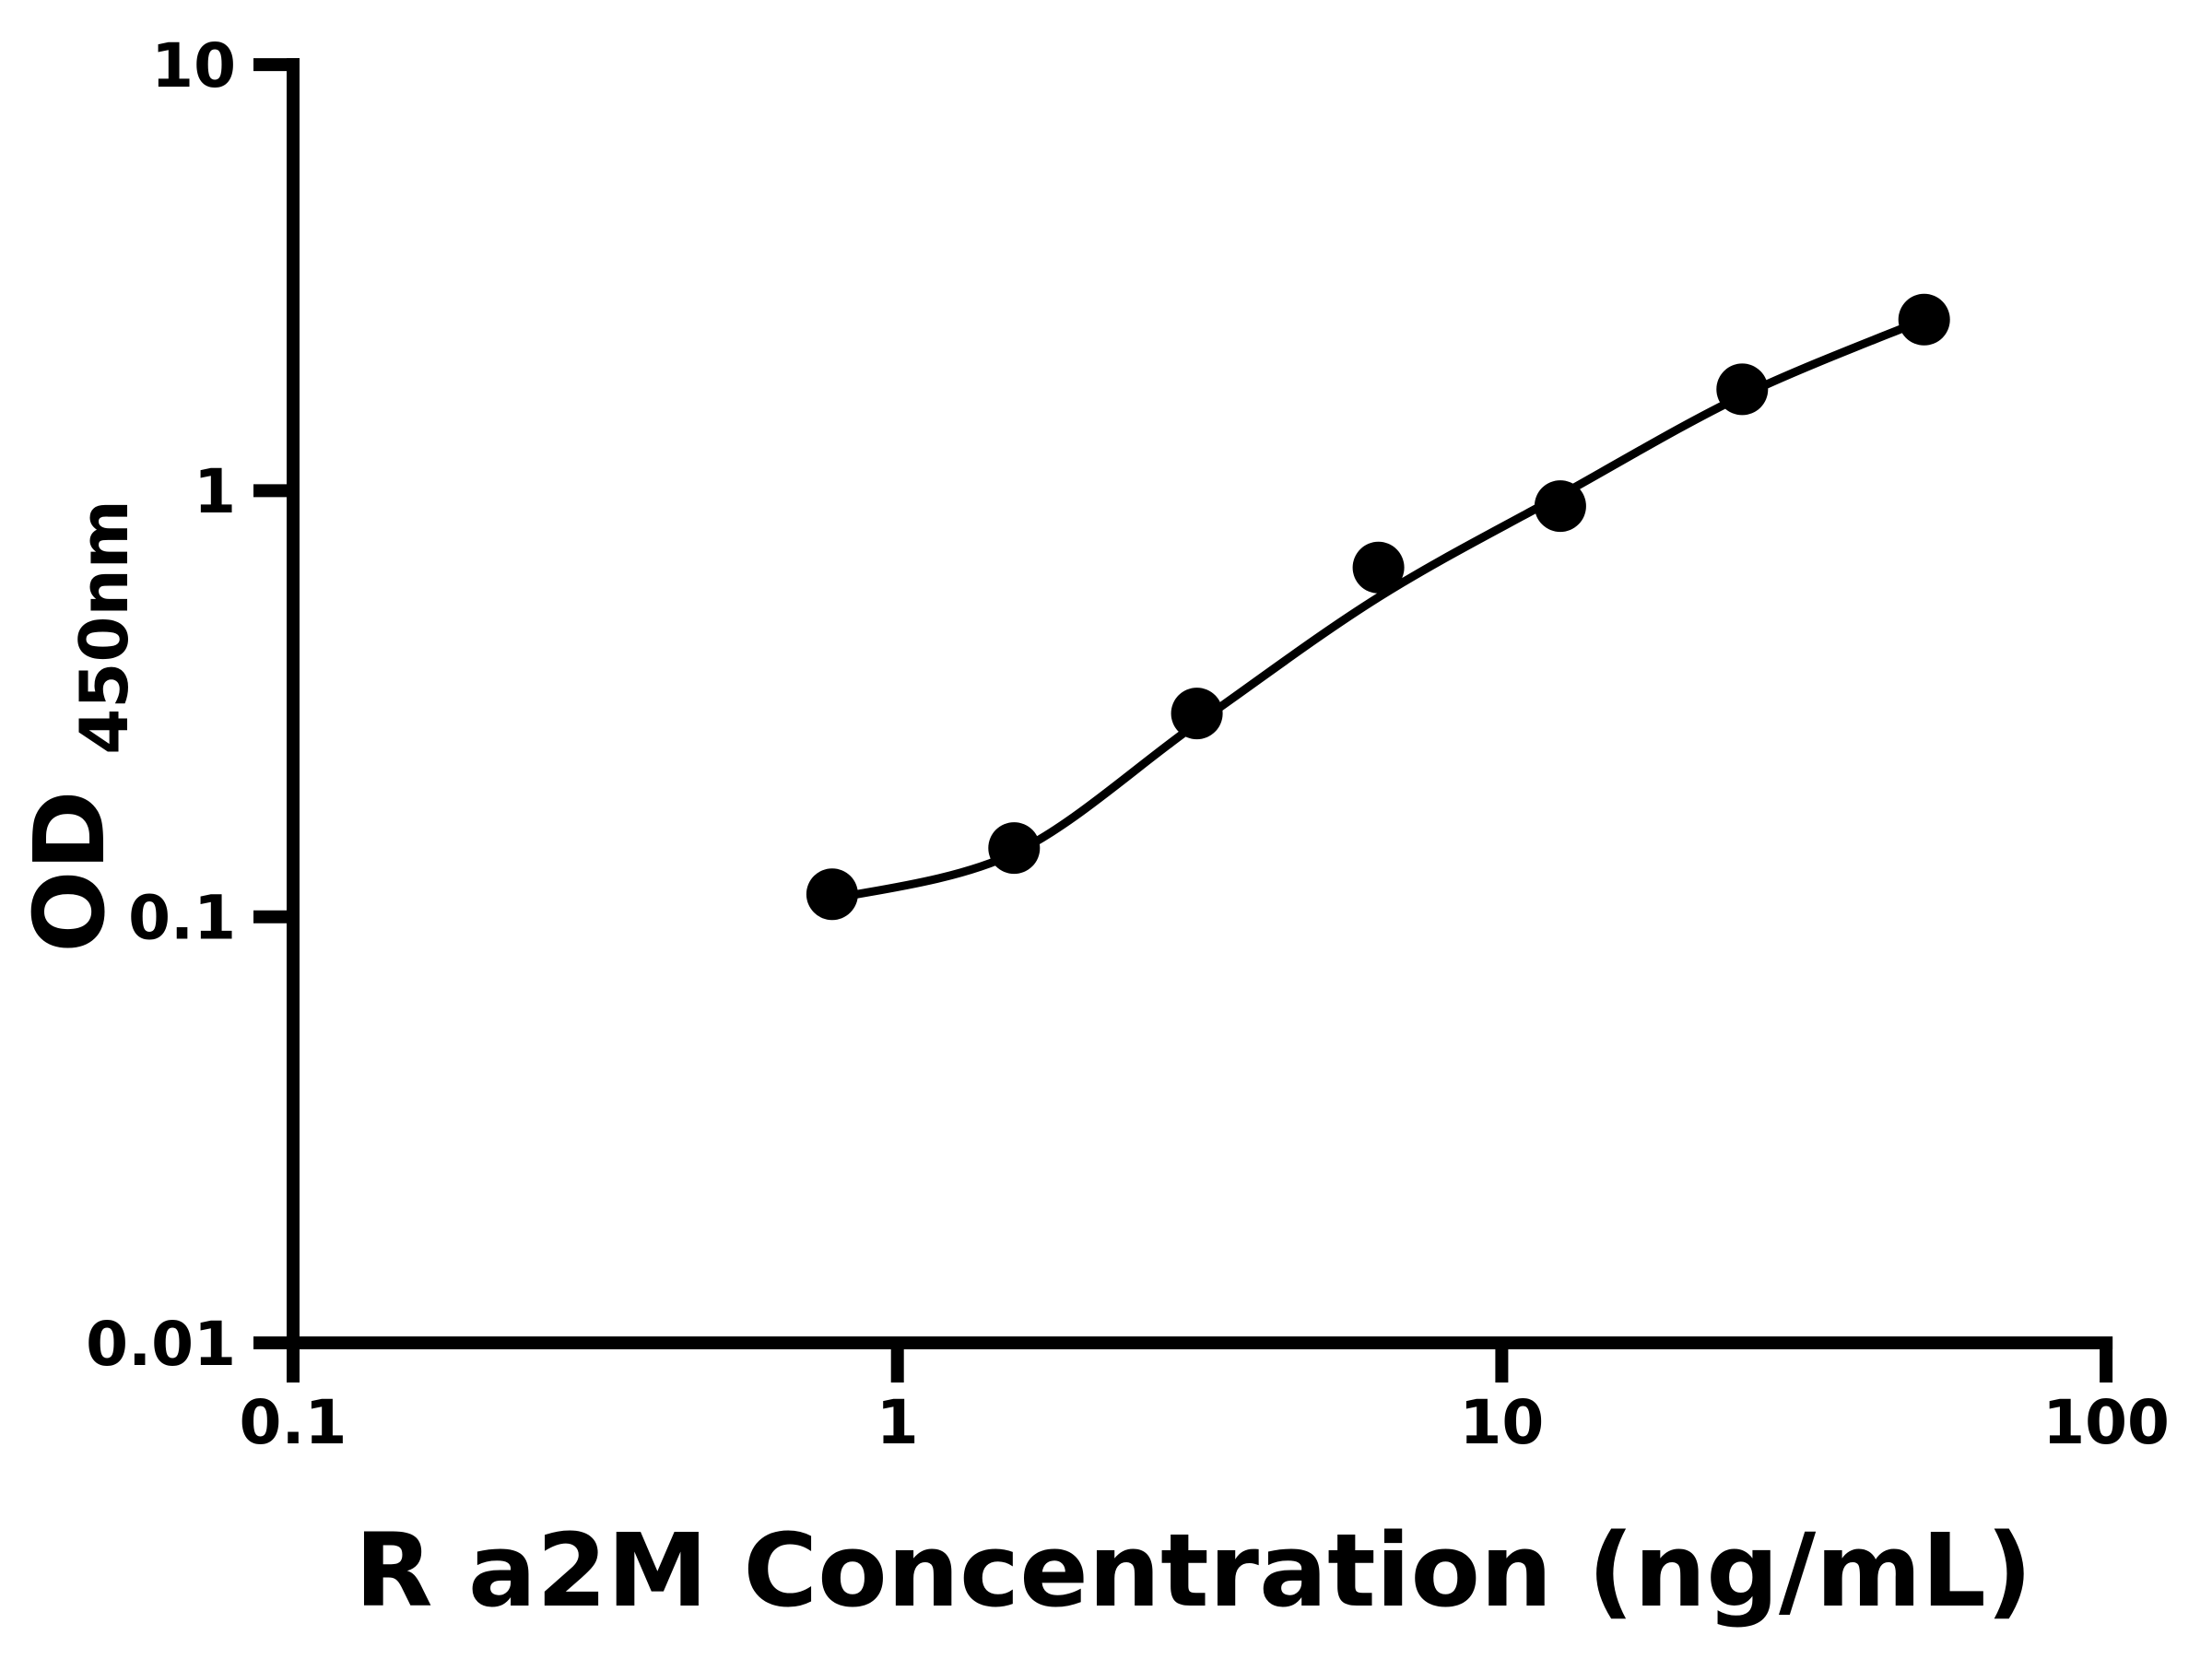 This screenshot has width=2212, height=1659. Describe the element at coordinates (193, 65) in the screenshot. I see `y-tick-label: 10` at that location.